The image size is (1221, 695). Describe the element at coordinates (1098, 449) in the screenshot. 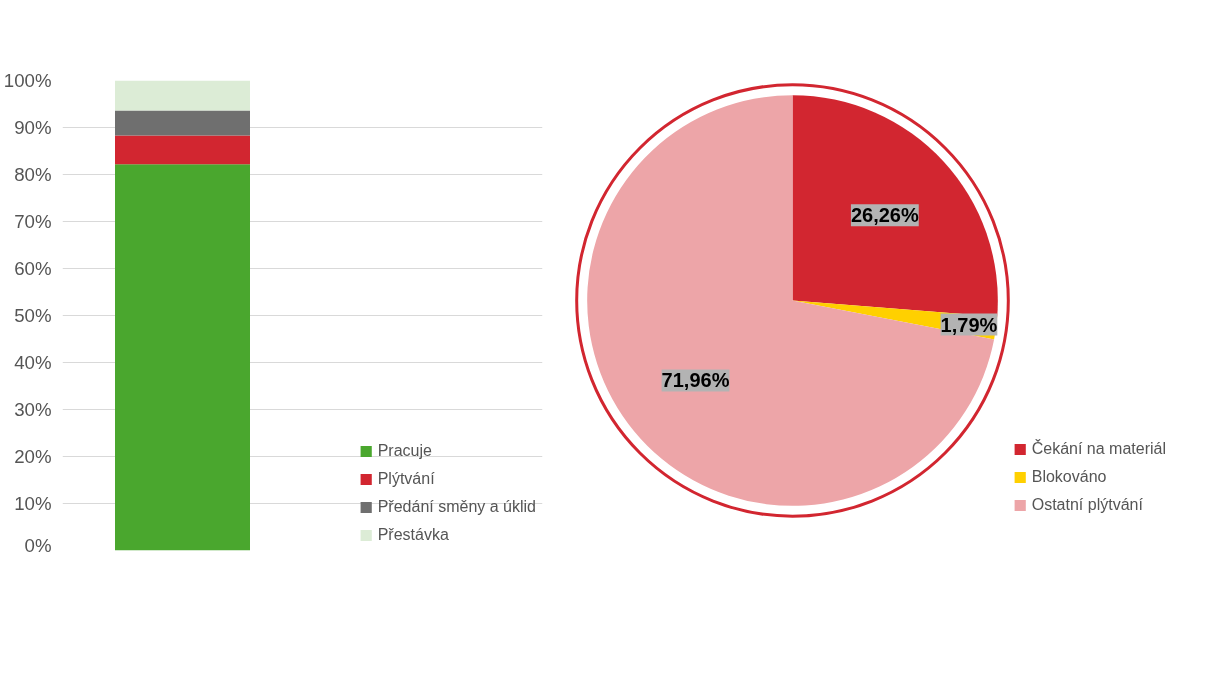

I see `legend-label: Čekání na materiál` at that location.